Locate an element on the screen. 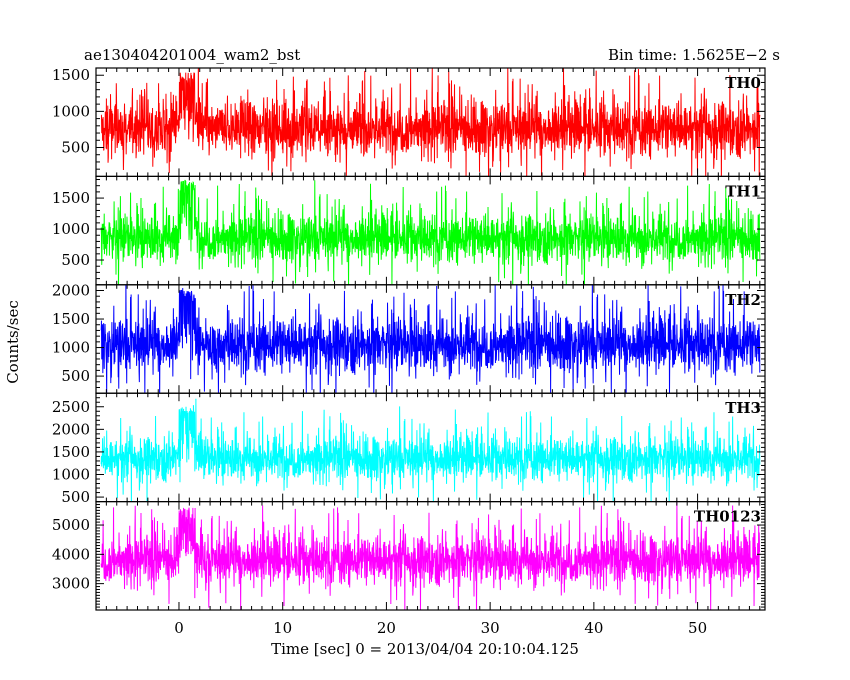  panel-frame is located at coordinates (430, 556).